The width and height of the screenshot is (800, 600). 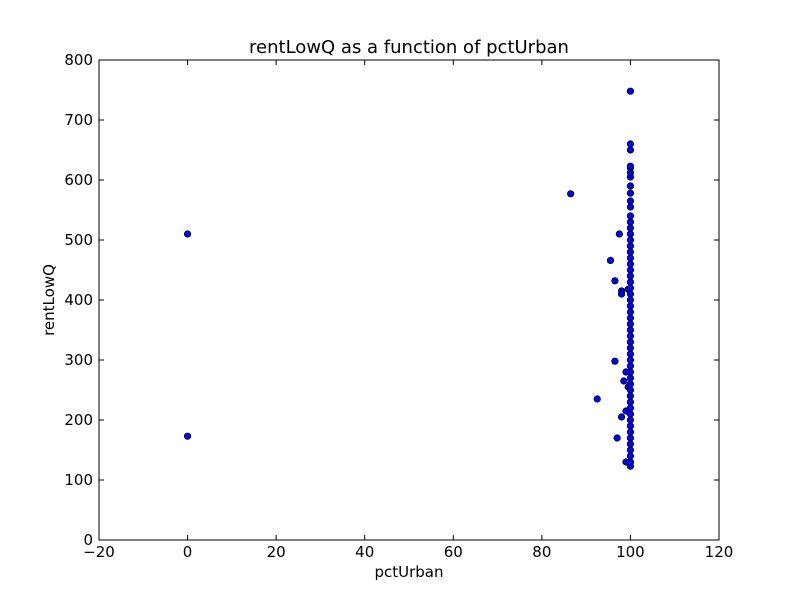 What do you see at coordinates (78, 120) in the screenshot?
I see `y-tick-label: 700` at bounding box center [78, 120].